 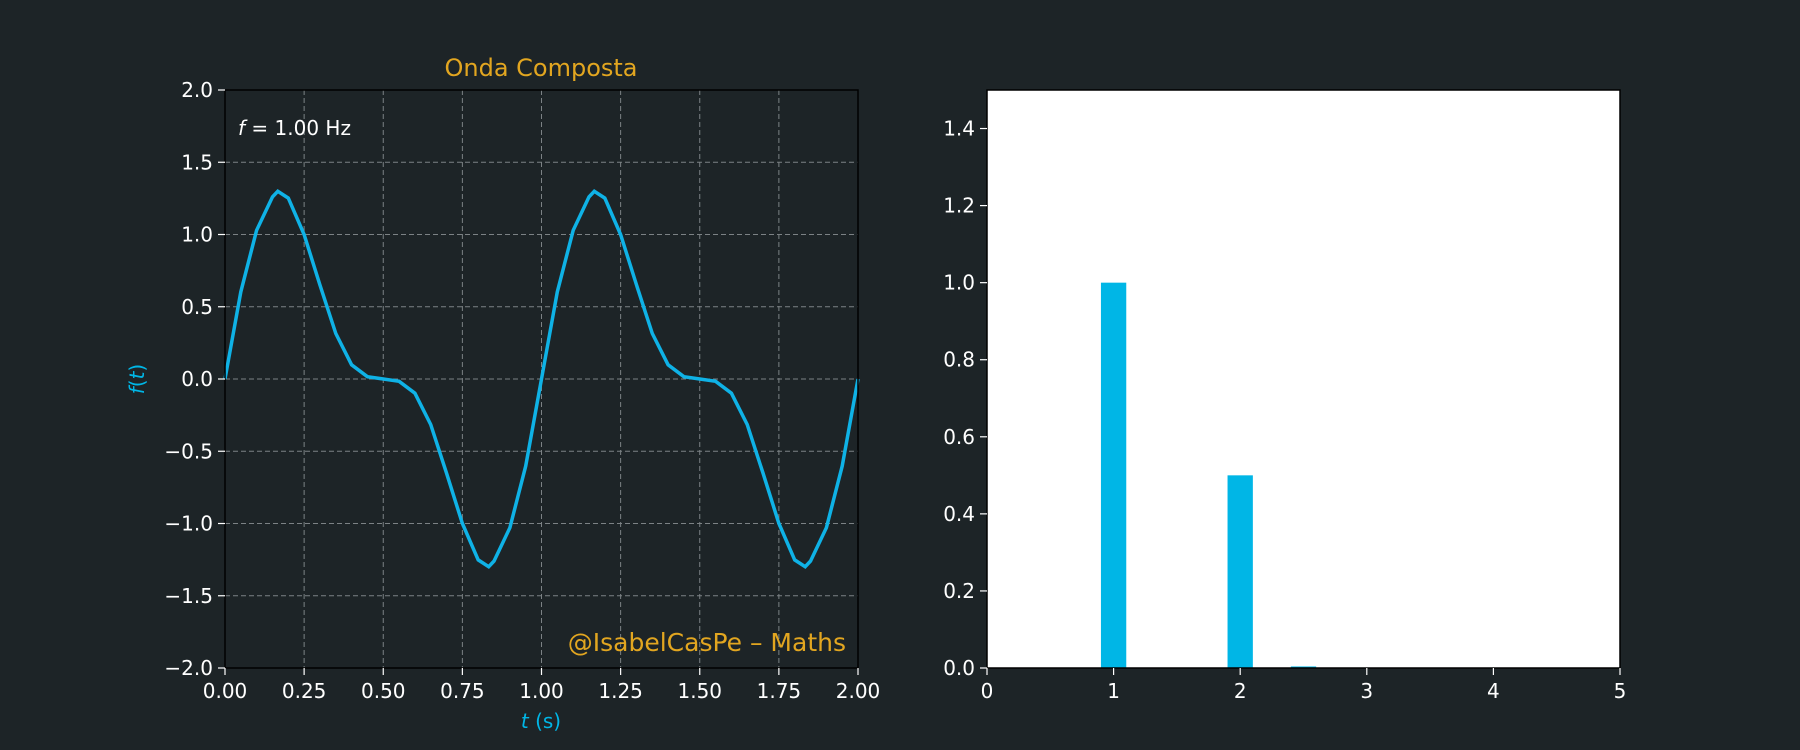 I want to click on y-label-arg: t, so click(x=137, y=374).